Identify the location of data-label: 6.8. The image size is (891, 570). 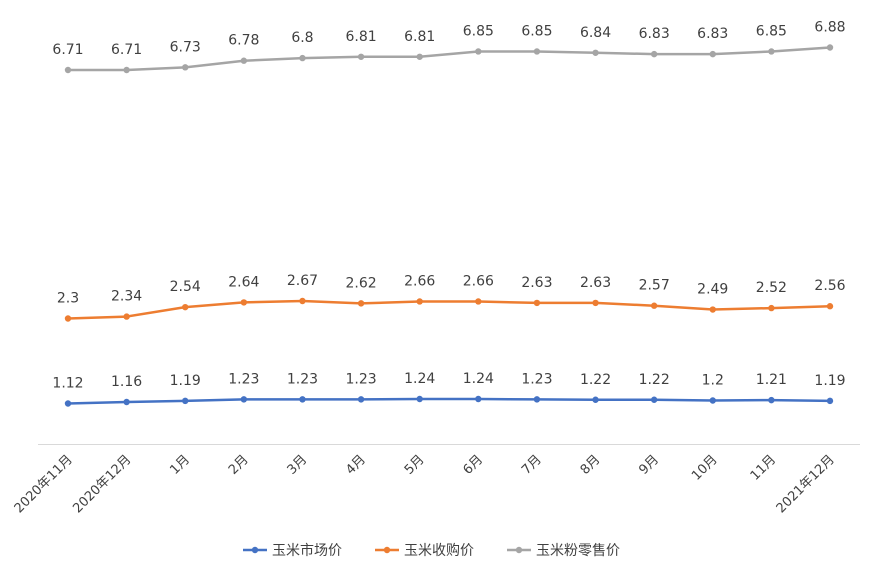
(302, 38).